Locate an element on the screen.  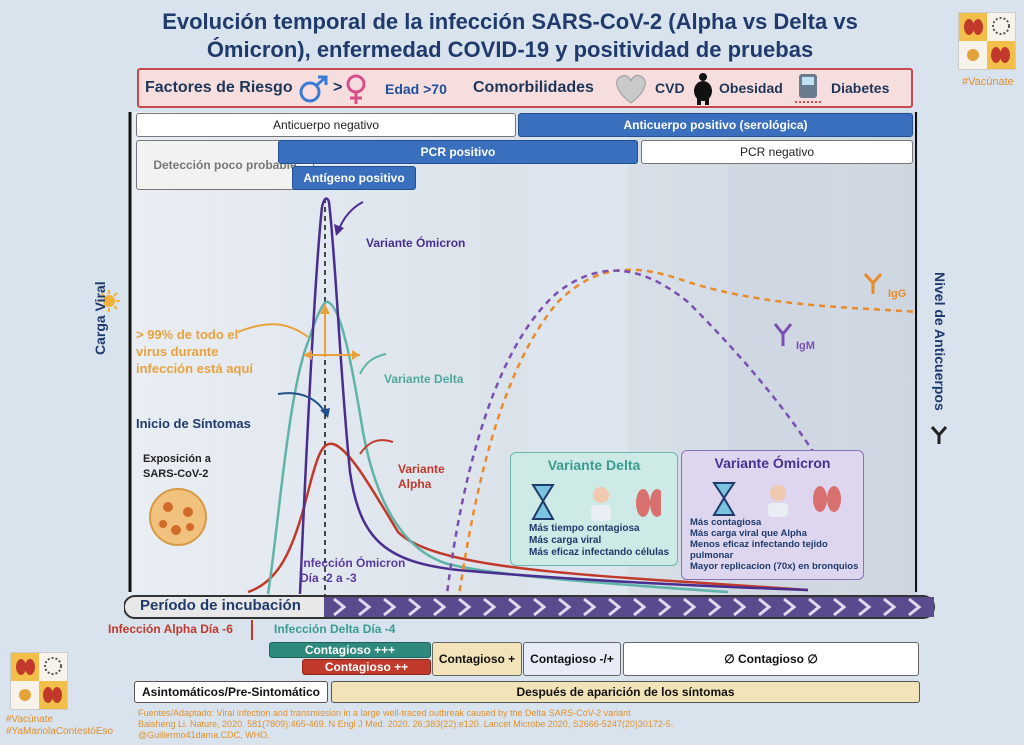
pcr-negative-bar: PCR negativo is located at coordinates (777, 152).